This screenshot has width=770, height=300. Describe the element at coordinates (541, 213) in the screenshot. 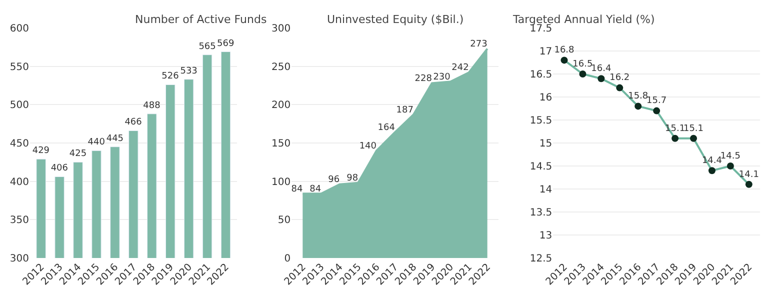

I see `y-tick-label: 13.5` at that location.